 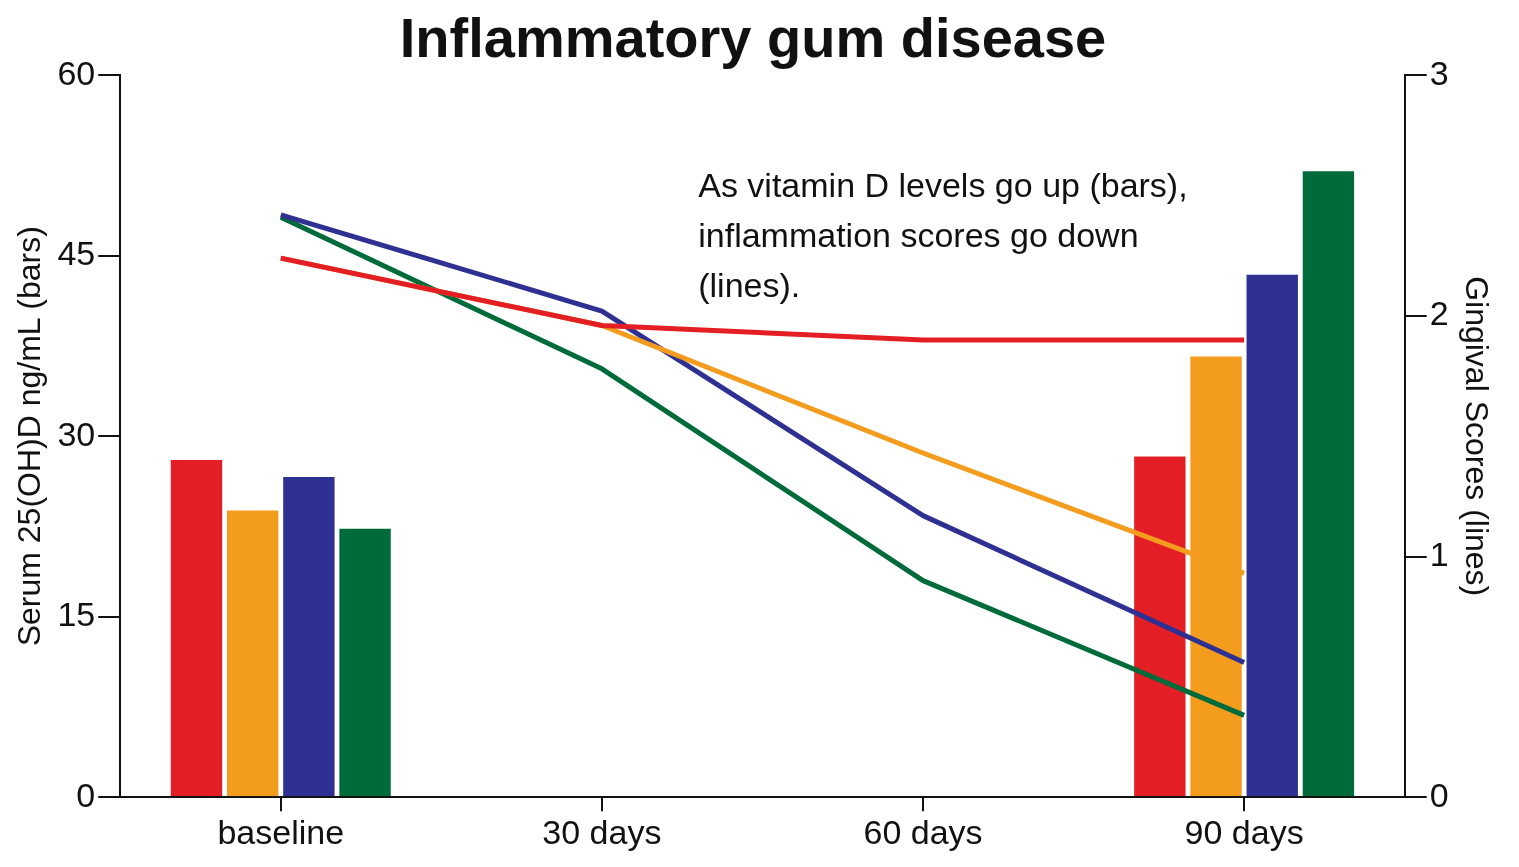 I want to click on x-tick-label: 60 days, so click(x=923, y=831).